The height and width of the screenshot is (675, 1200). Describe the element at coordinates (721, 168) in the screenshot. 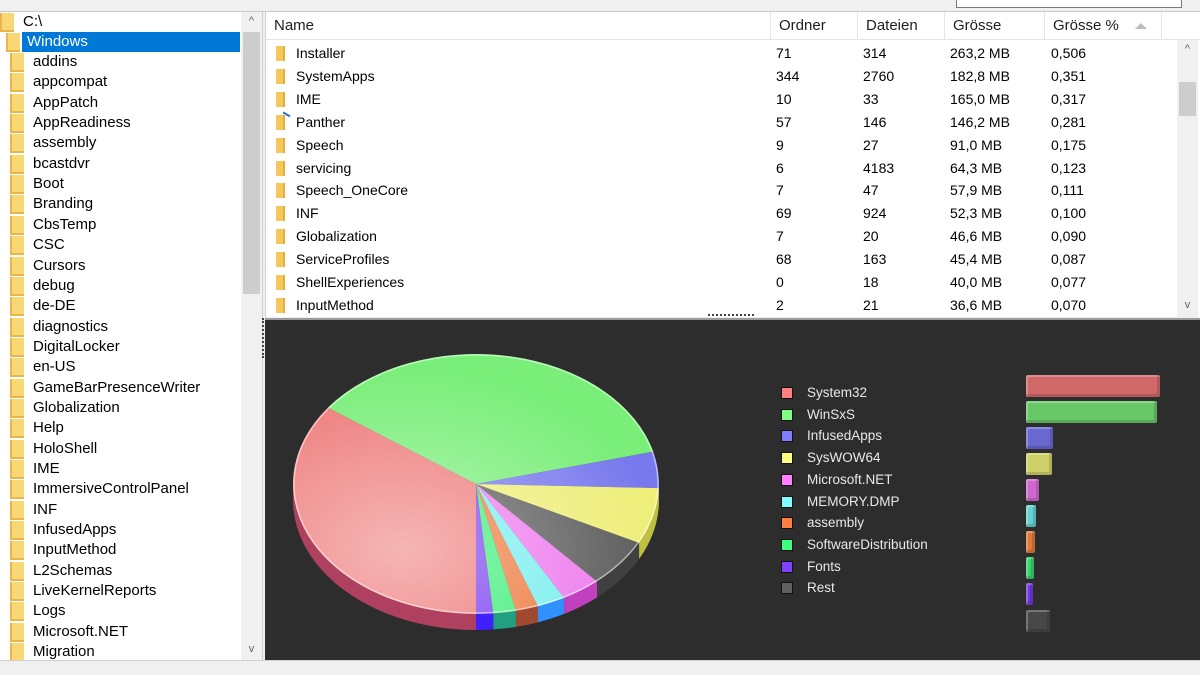

I see `table-row: servicing 6 4183 64,3 MB 0,123` at that location.